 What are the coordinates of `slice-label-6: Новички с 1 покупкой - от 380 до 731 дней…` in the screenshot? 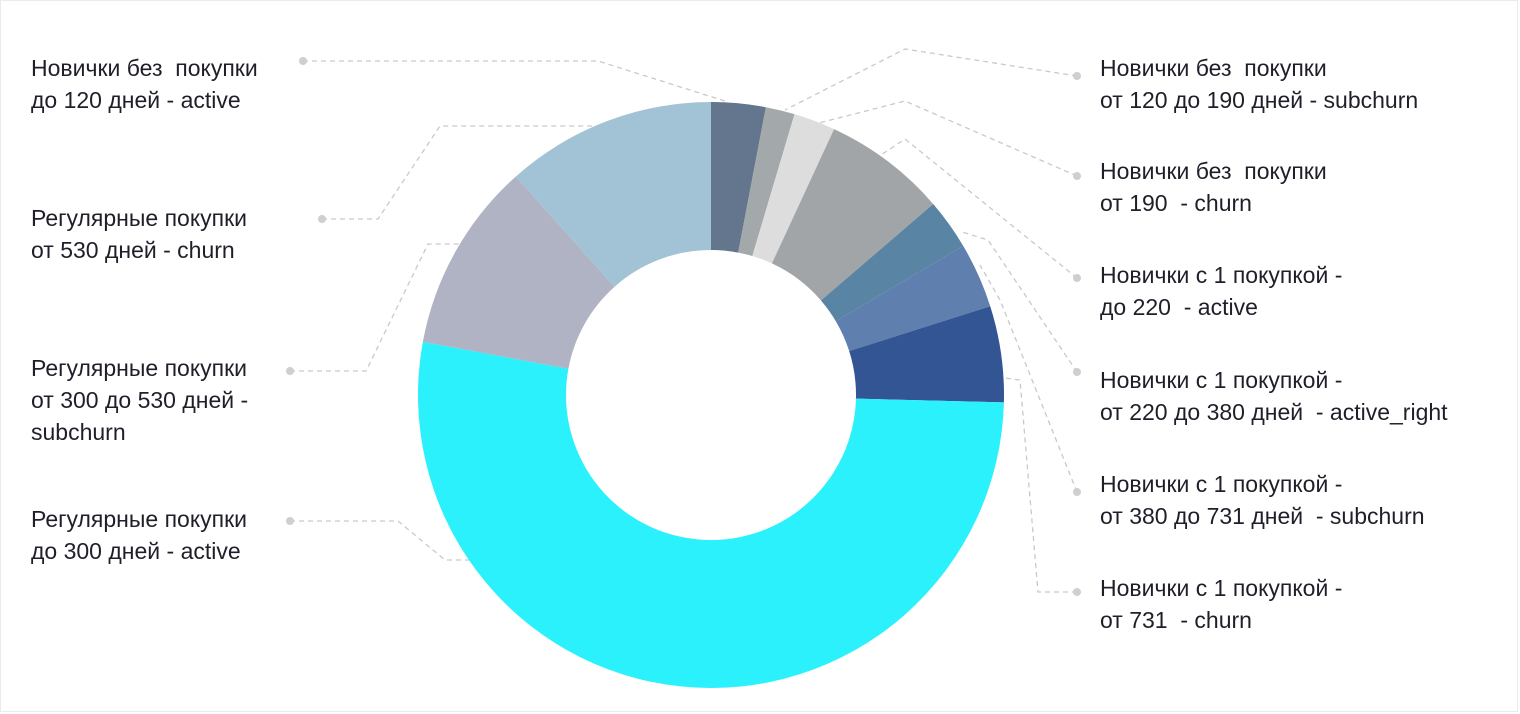 It's located at (1262, 500).